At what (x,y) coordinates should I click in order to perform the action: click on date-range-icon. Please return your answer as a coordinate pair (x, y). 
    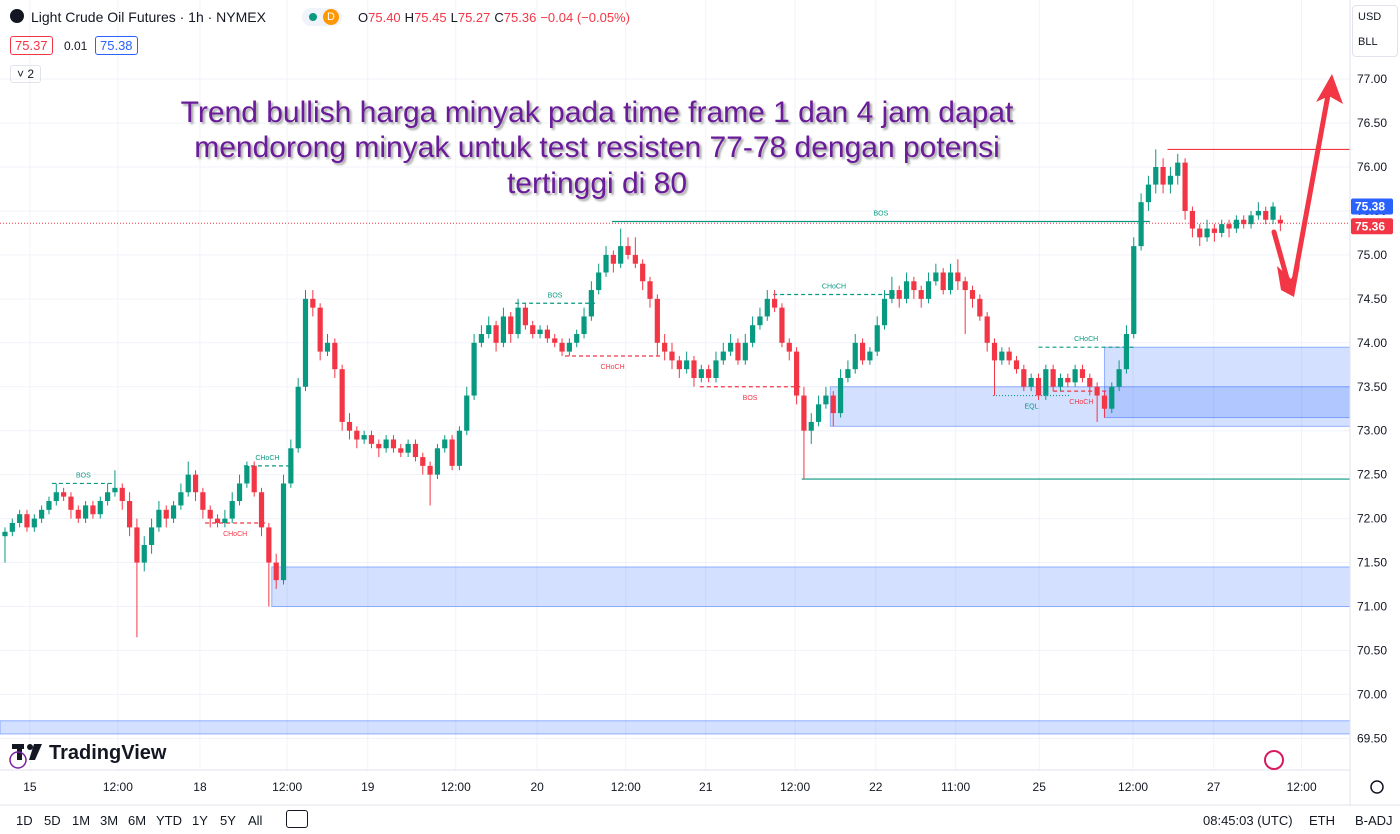
    Looking at the image, I should click on (297, 819).